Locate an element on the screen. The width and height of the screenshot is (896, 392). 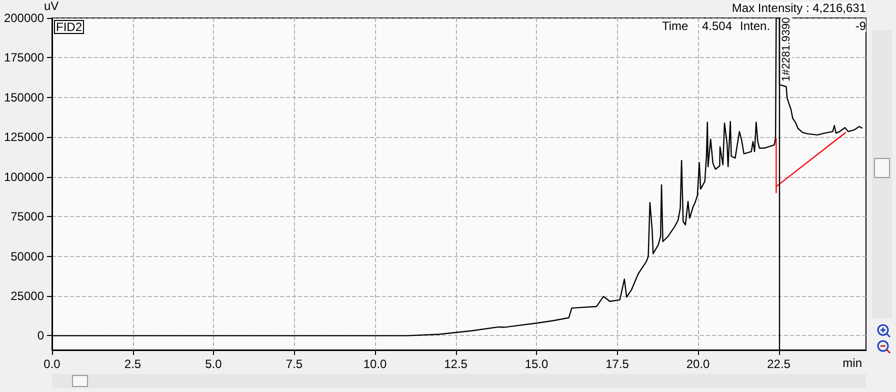
y-tick-label: 200000 is located at coordinates (24, 18).